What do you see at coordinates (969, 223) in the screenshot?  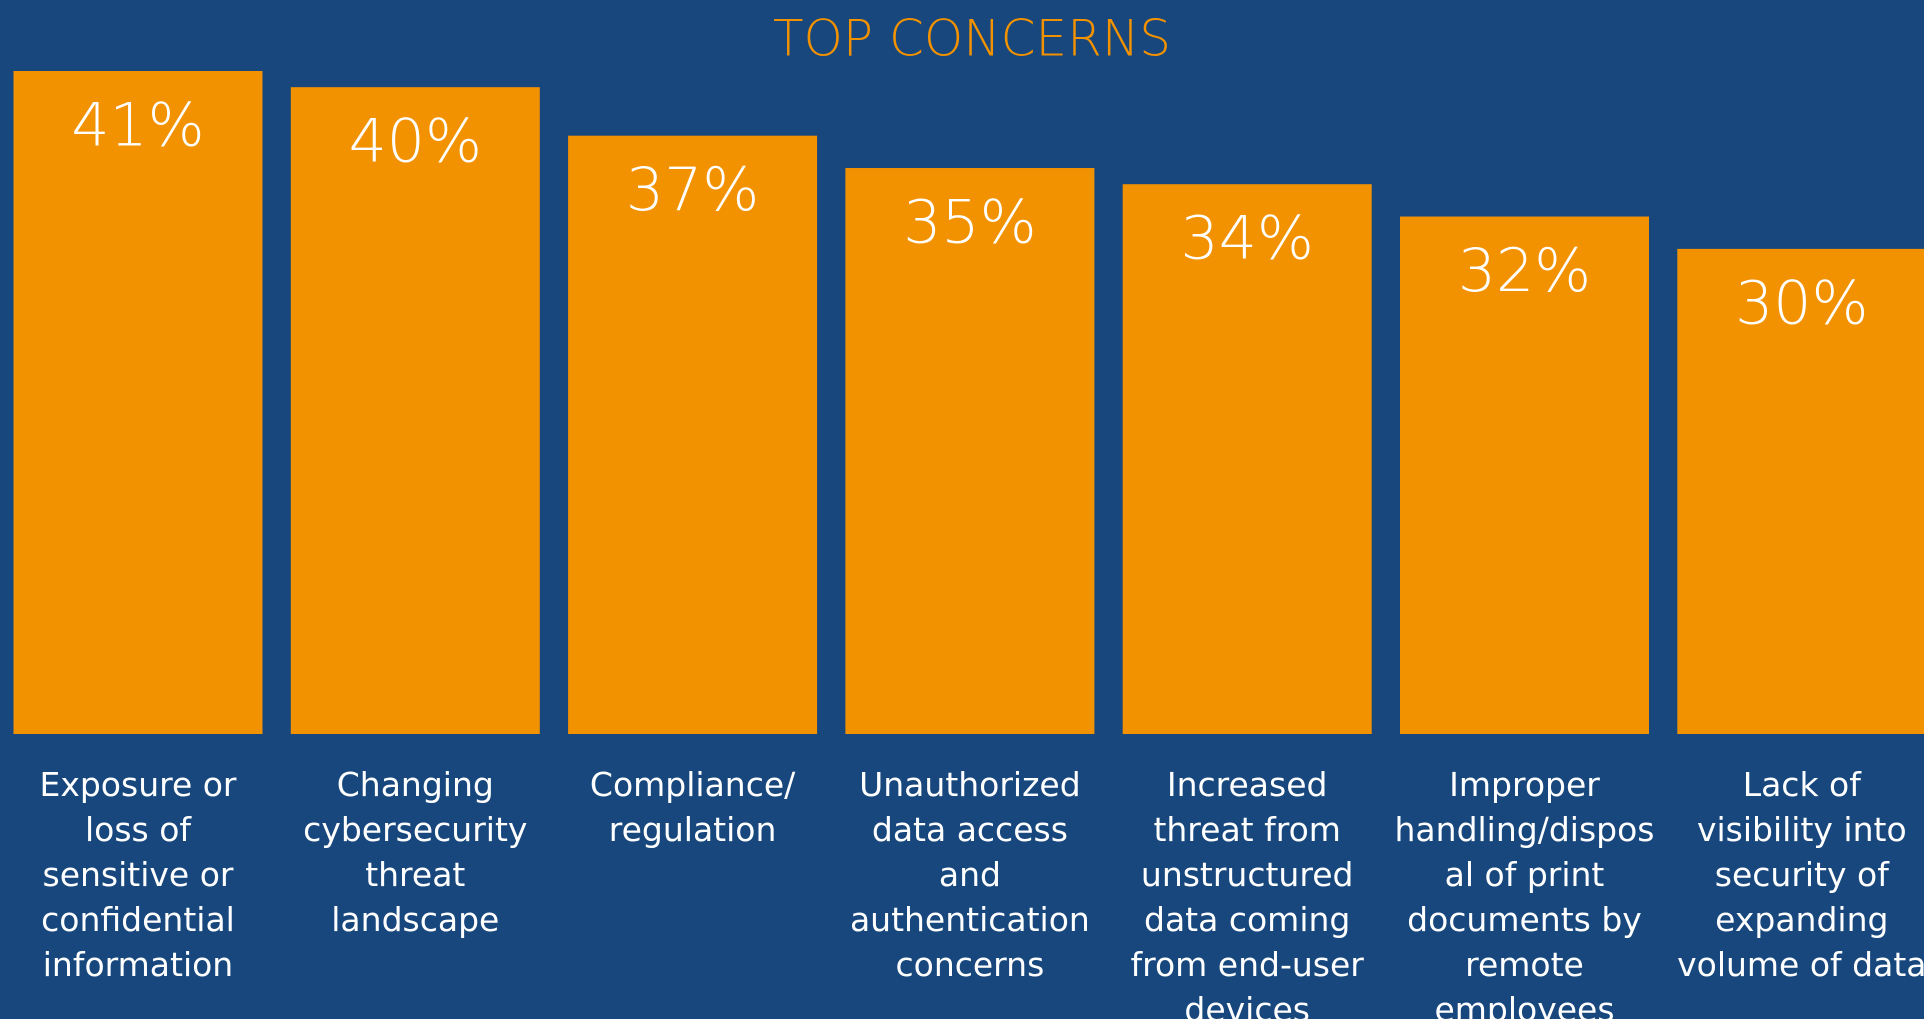 I see `value-label: 35%` at bounding box center [969, 223].